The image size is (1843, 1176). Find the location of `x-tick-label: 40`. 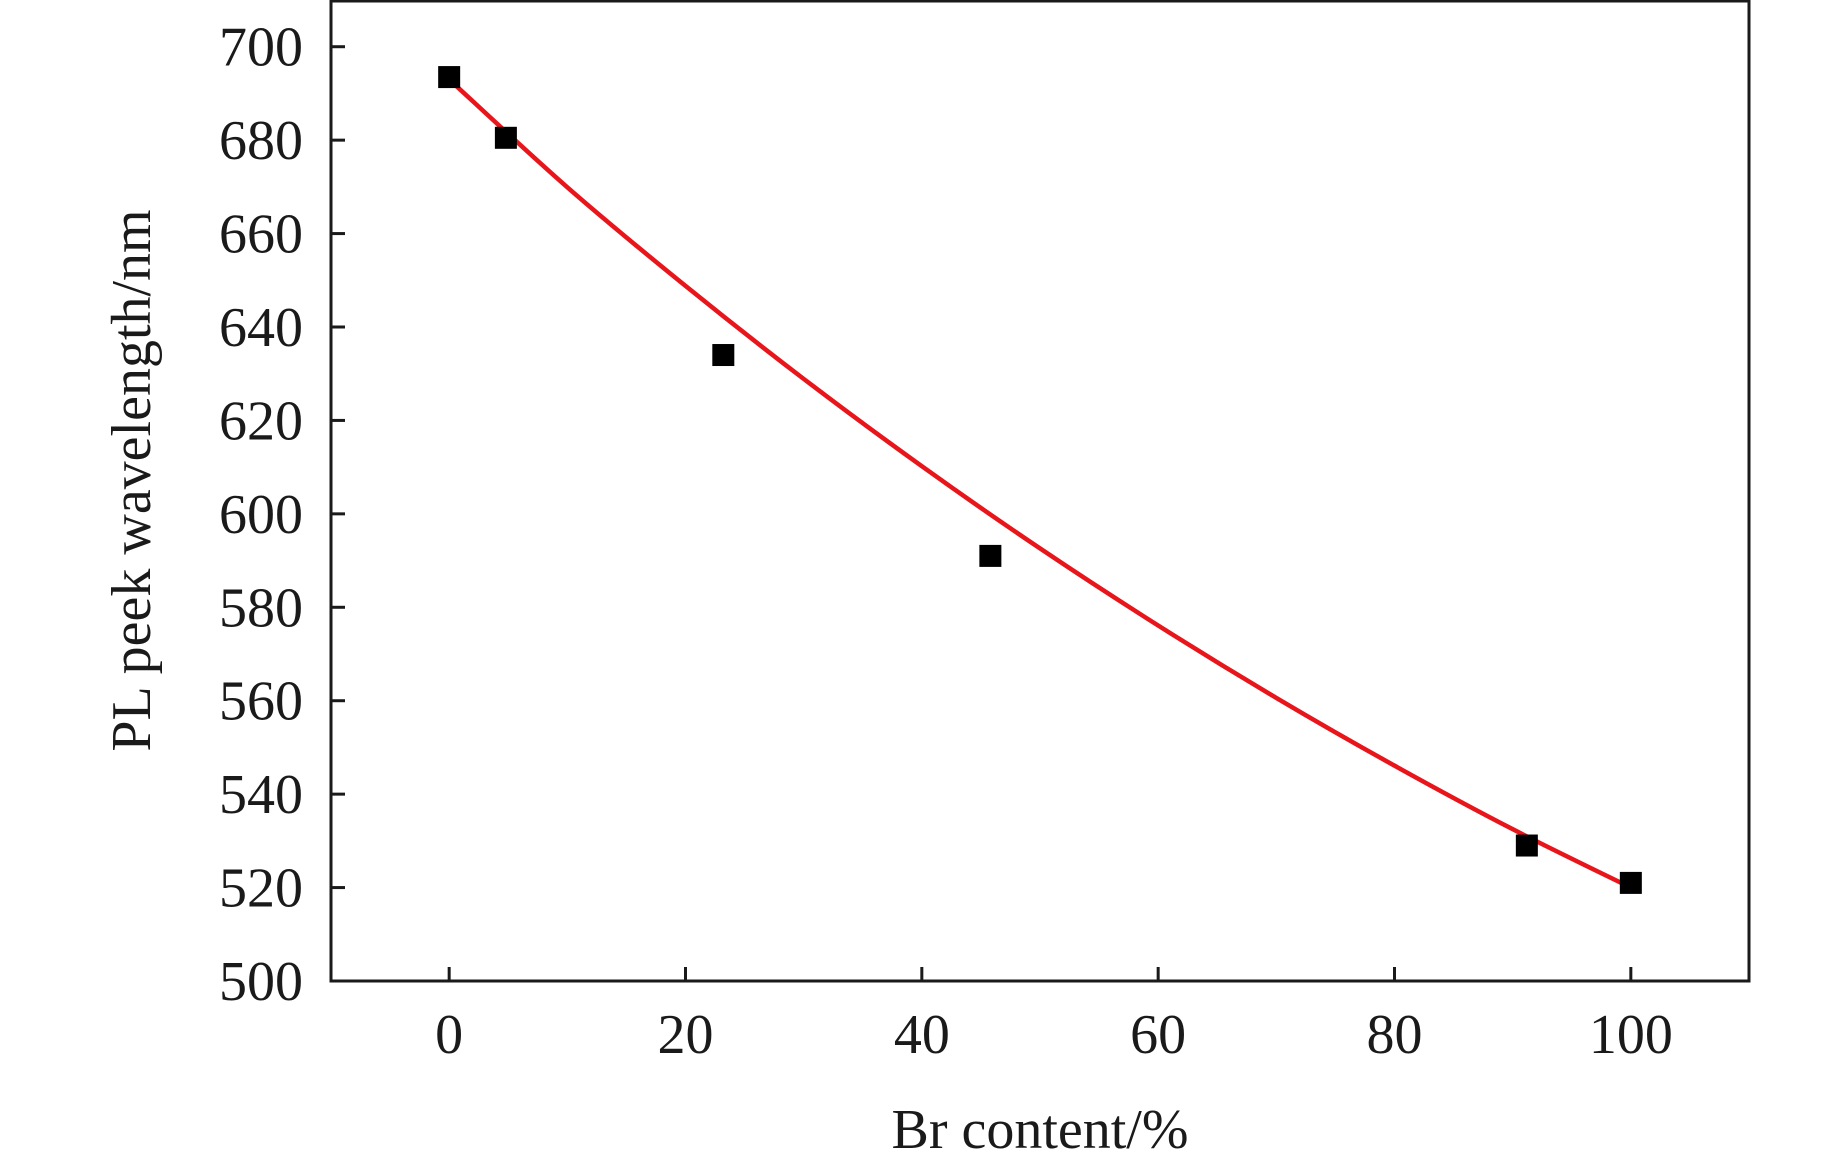

x-tick-label: 40 is located at coordinates (922, 1035).